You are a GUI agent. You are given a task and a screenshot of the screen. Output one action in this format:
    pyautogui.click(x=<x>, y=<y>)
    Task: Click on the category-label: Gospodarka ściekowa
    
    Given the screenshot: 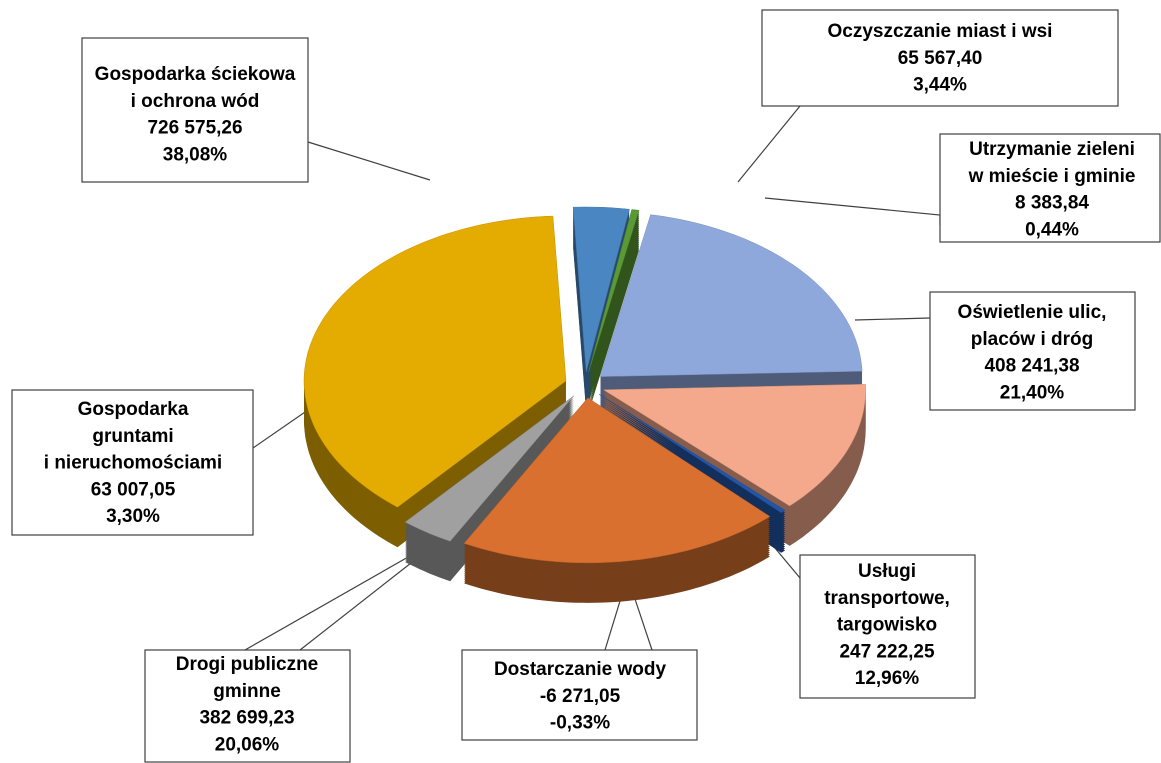 What is the action you would take?
    pyautogui.click(x=195, y=74)
    